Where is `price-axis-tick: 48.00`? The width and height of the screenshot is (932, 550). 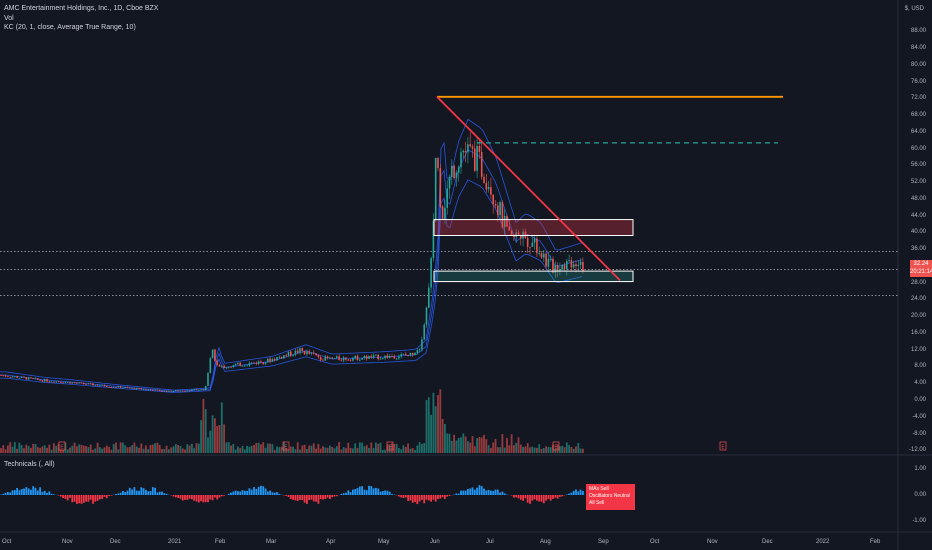 price-axis-tick: 48.00 is located at coordinates (918, 198).